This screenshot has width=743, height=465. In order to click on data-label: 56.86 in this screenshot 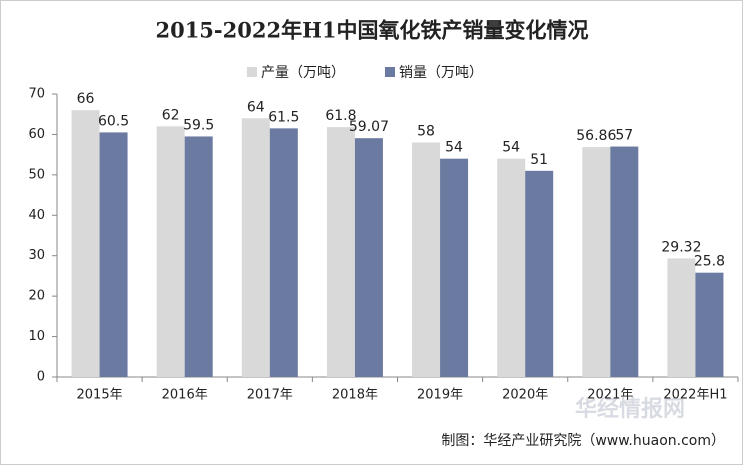, I will do `click(596, 136)`.